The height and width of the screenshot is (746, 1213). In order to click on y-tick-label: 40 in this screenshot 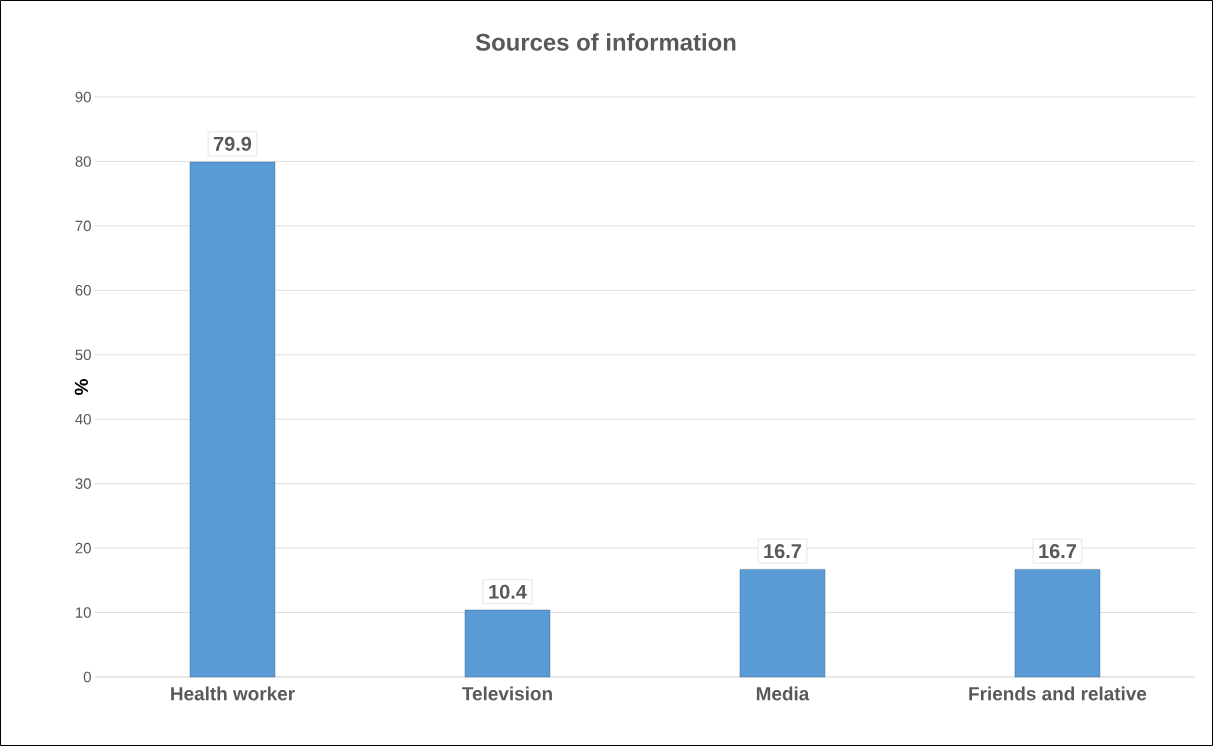, I will do `click(83, 419)`.